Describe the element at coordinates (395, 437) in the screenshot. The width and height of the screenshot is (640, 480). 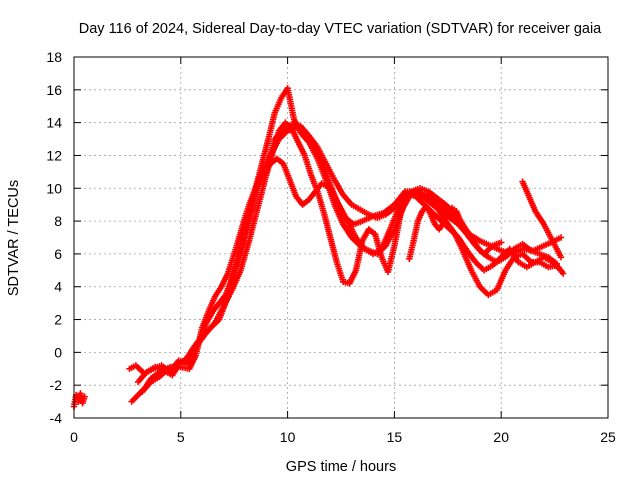
I see `x-tick-label: 15` at that location.